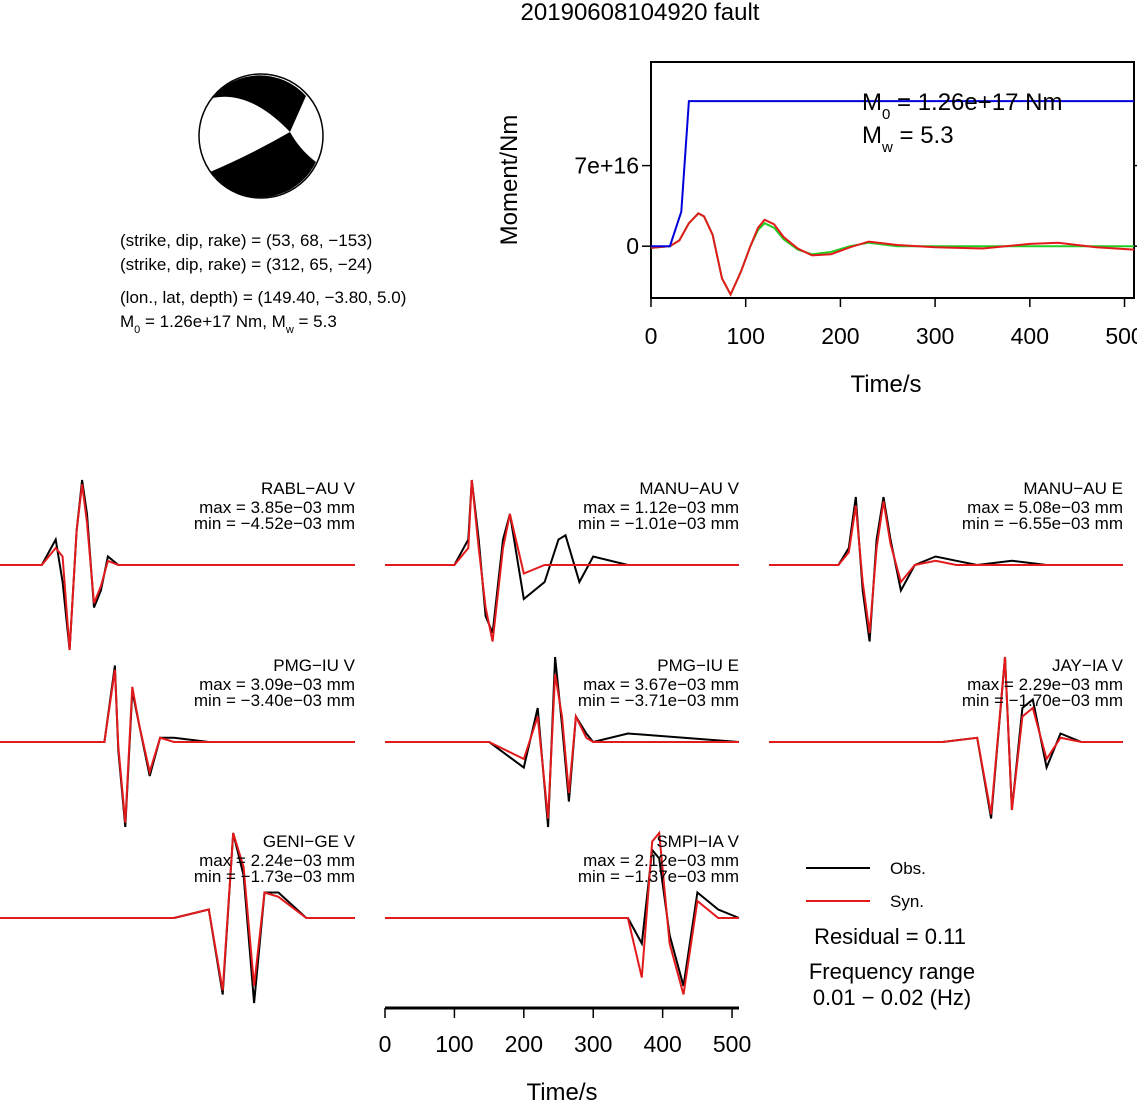 Image resolution: width=1137 pixels, height=1104 pixels. I want to click on moment-xlabel: Time/s, so click(885, 384).